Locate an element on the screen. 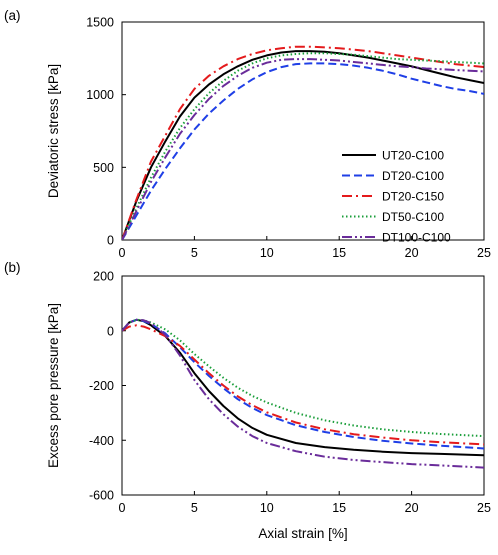  y-tick-label: -600 is located at coordinates (101, 496).